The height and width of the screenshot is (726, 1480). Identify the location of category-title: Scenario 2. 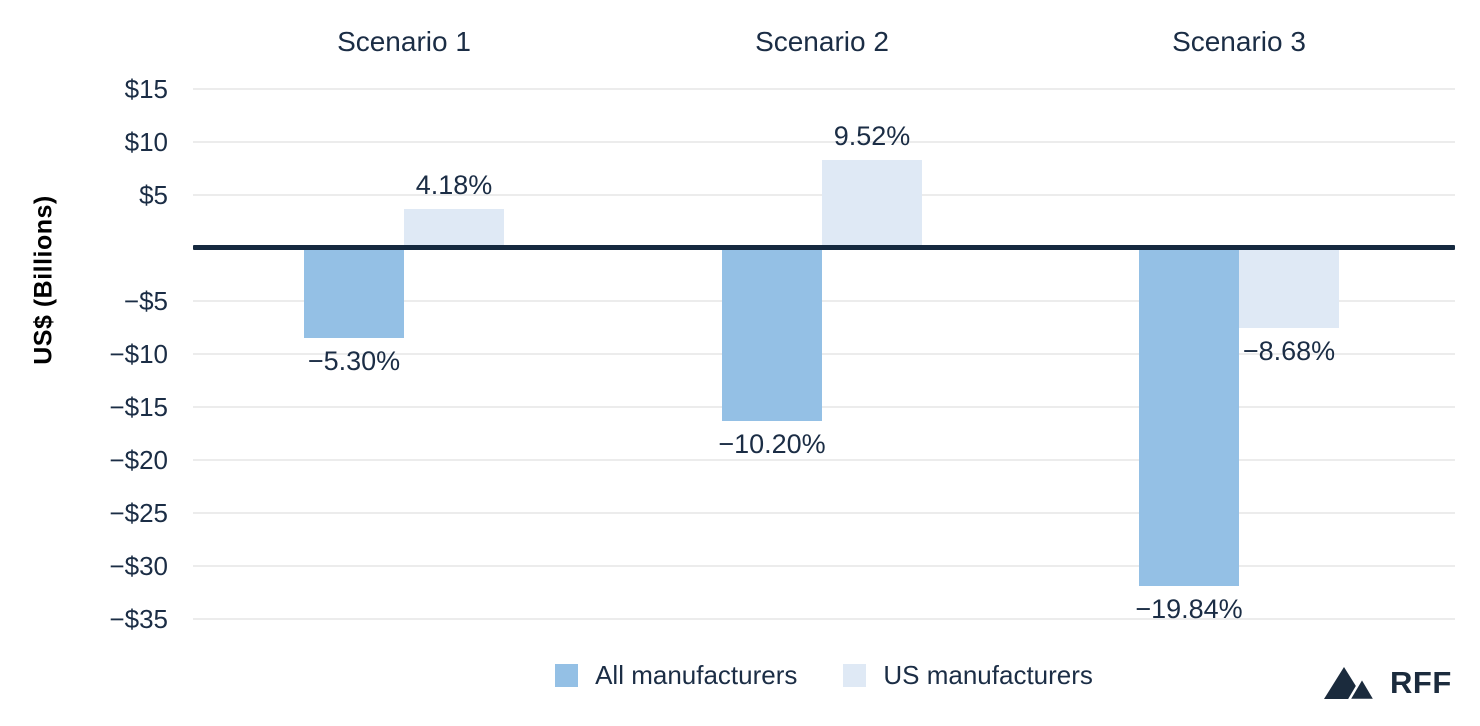
(822, 41).